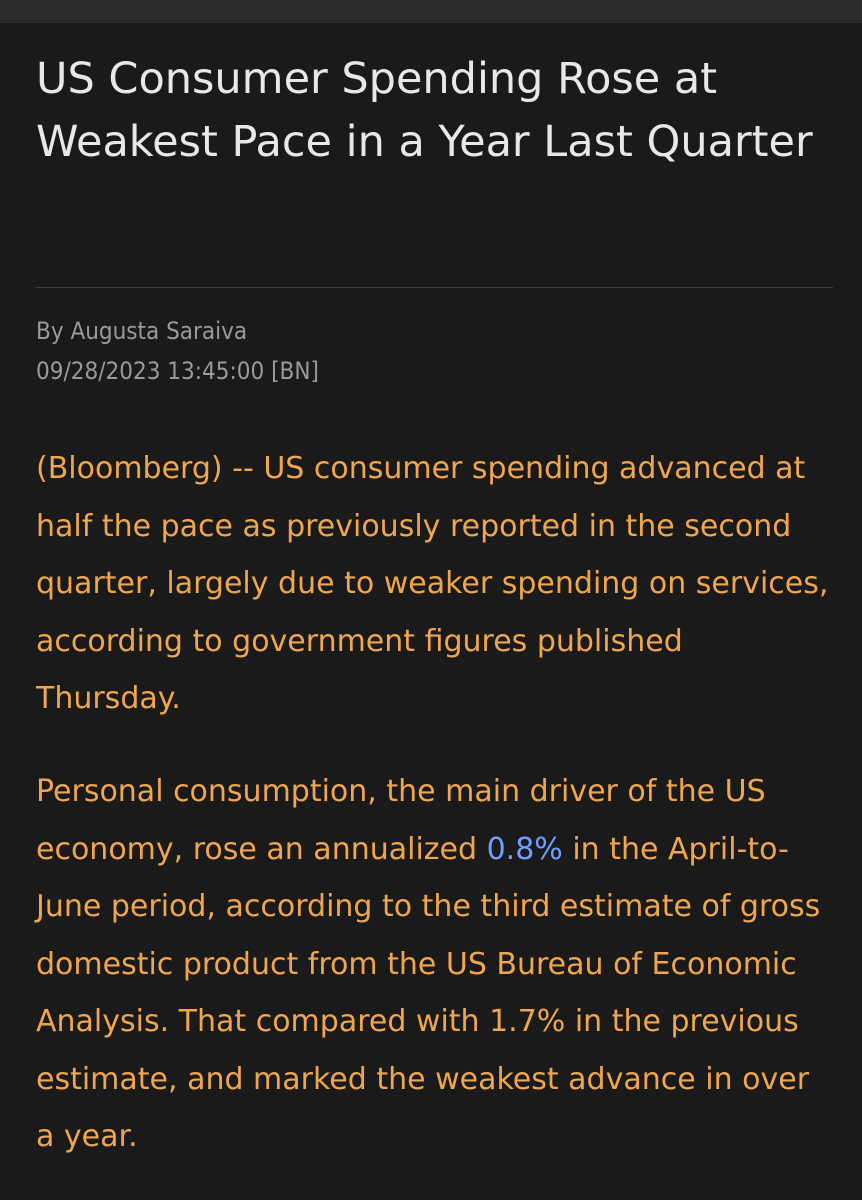  What do you see at coordinates (431, 11) in the screenshot?
I see `top-bar` at bounding box center [431, 11].